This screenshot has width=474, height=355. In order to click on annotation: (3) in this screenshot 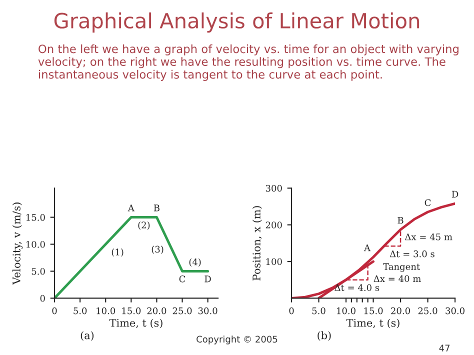, I will do `click(158, 250)`.